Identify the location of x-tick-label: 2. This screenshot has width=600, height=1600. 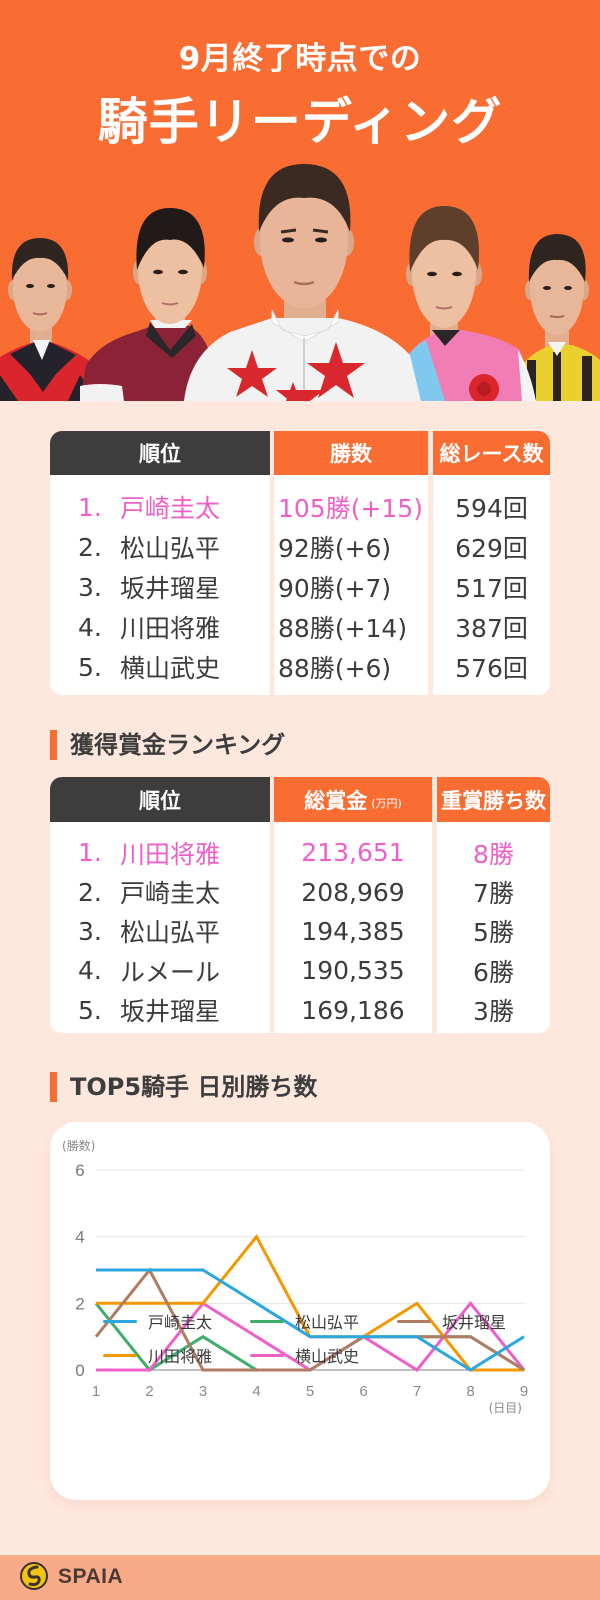
(149, 1391).